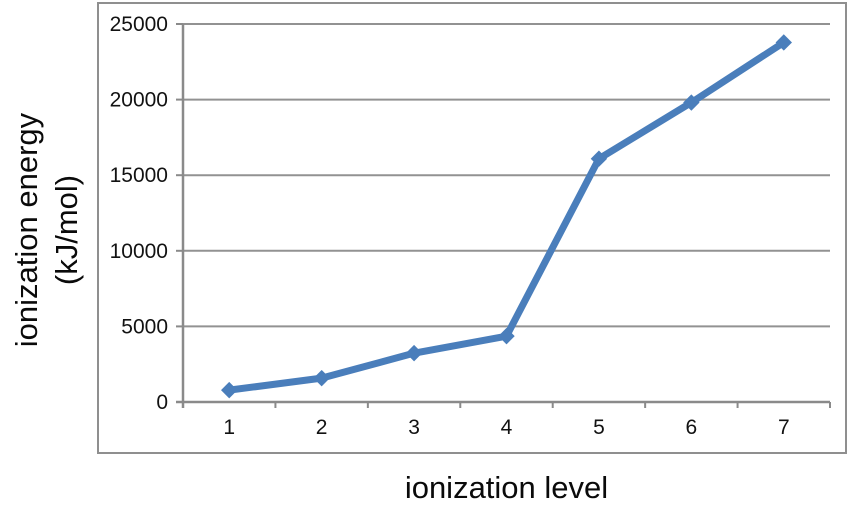  What do you see at coordinates (229, 427) in the screenshot?
I see `x-tick-label: 1` at bounding box center [229, 427].